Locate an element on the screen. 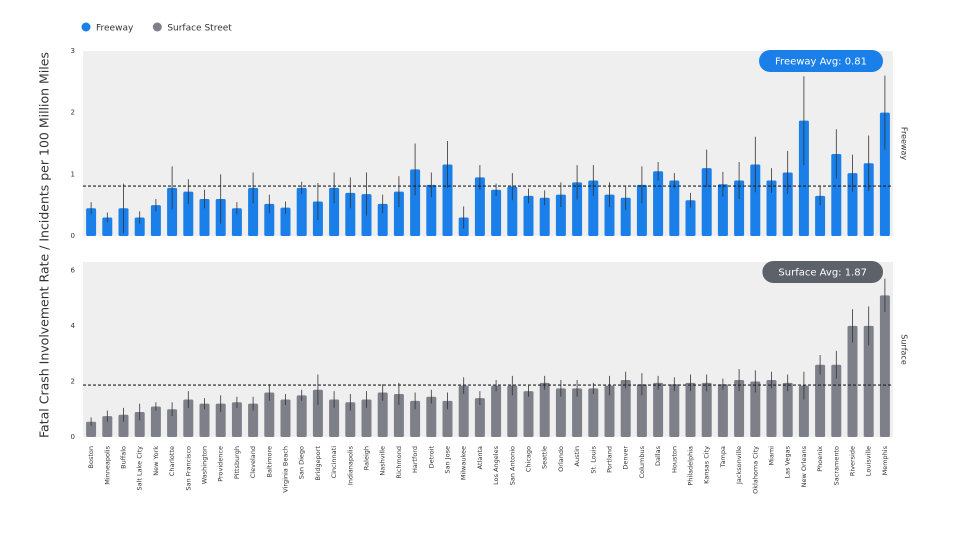 This screenshot has width=960, height=540. x-tick-label: Detroit is located at coordinates (431, 457).